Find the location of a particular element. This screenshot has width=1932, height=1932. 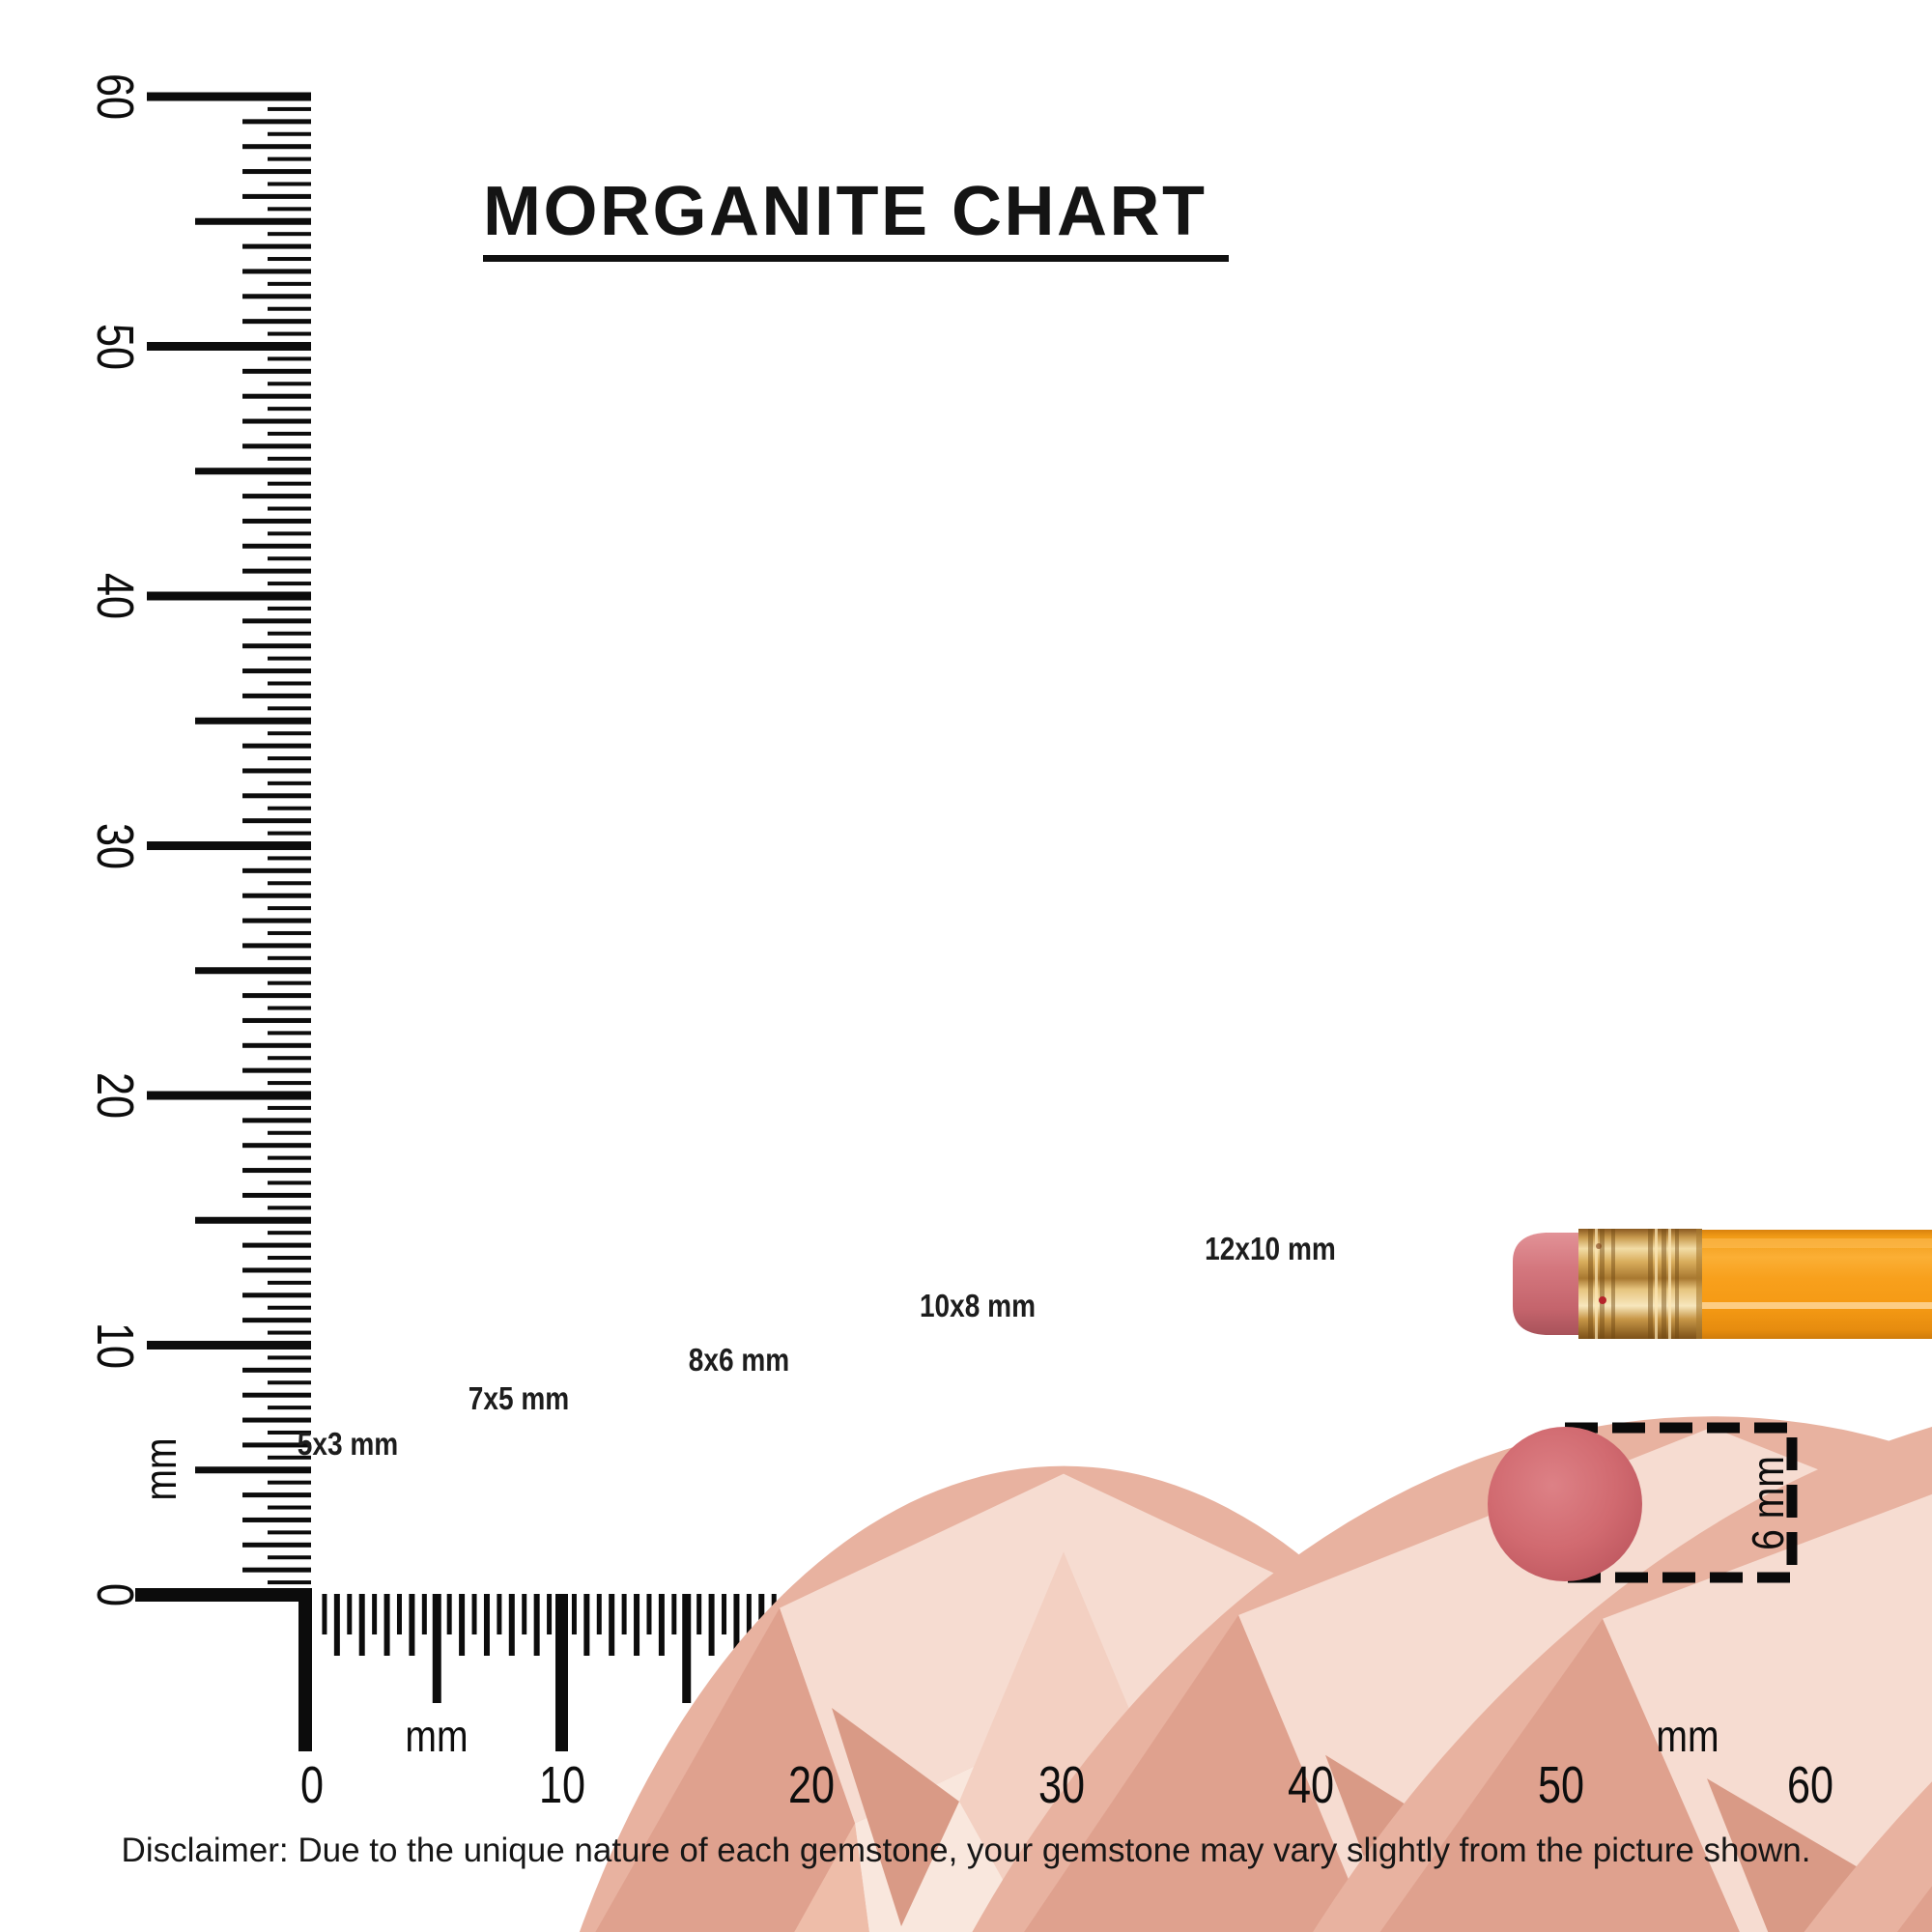

v-tick-34.5 is located at coordinates (289, 733).